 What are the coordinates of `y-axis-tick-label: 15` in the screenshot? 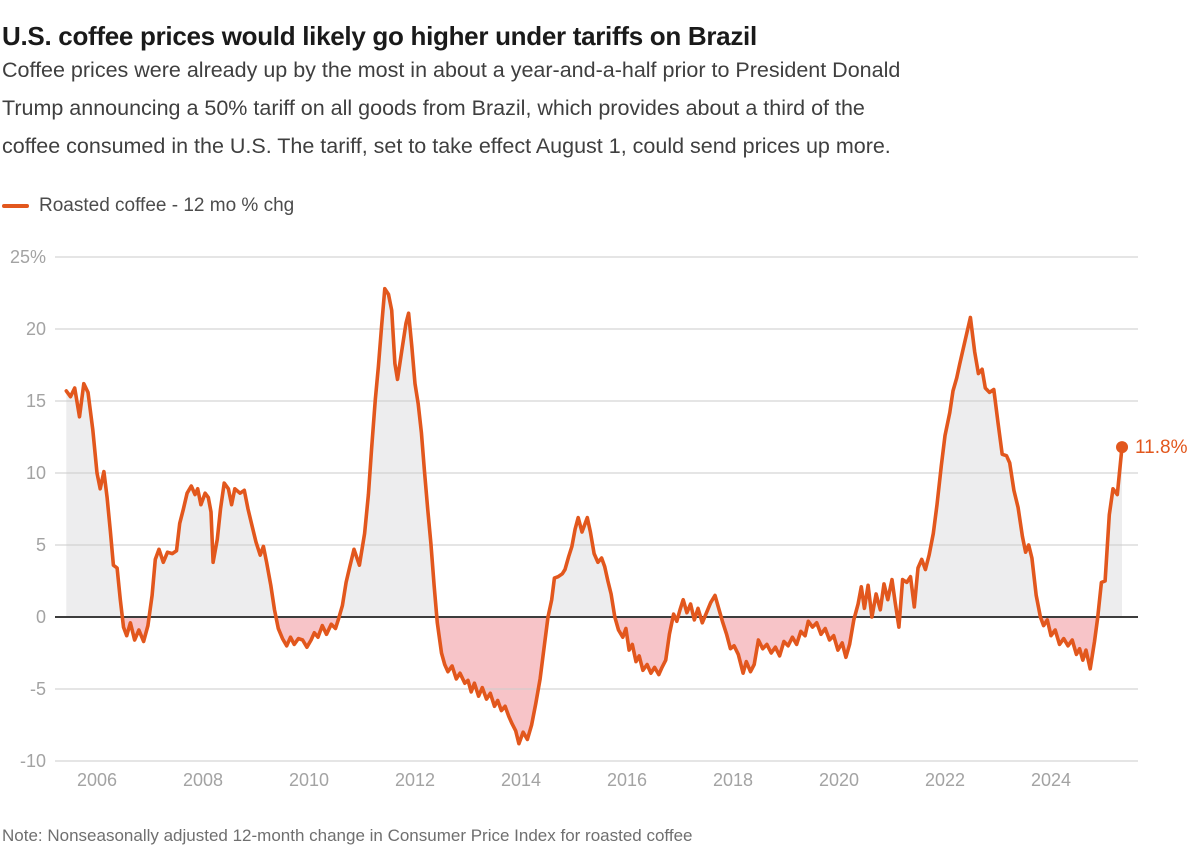 It's located at (36, 401).